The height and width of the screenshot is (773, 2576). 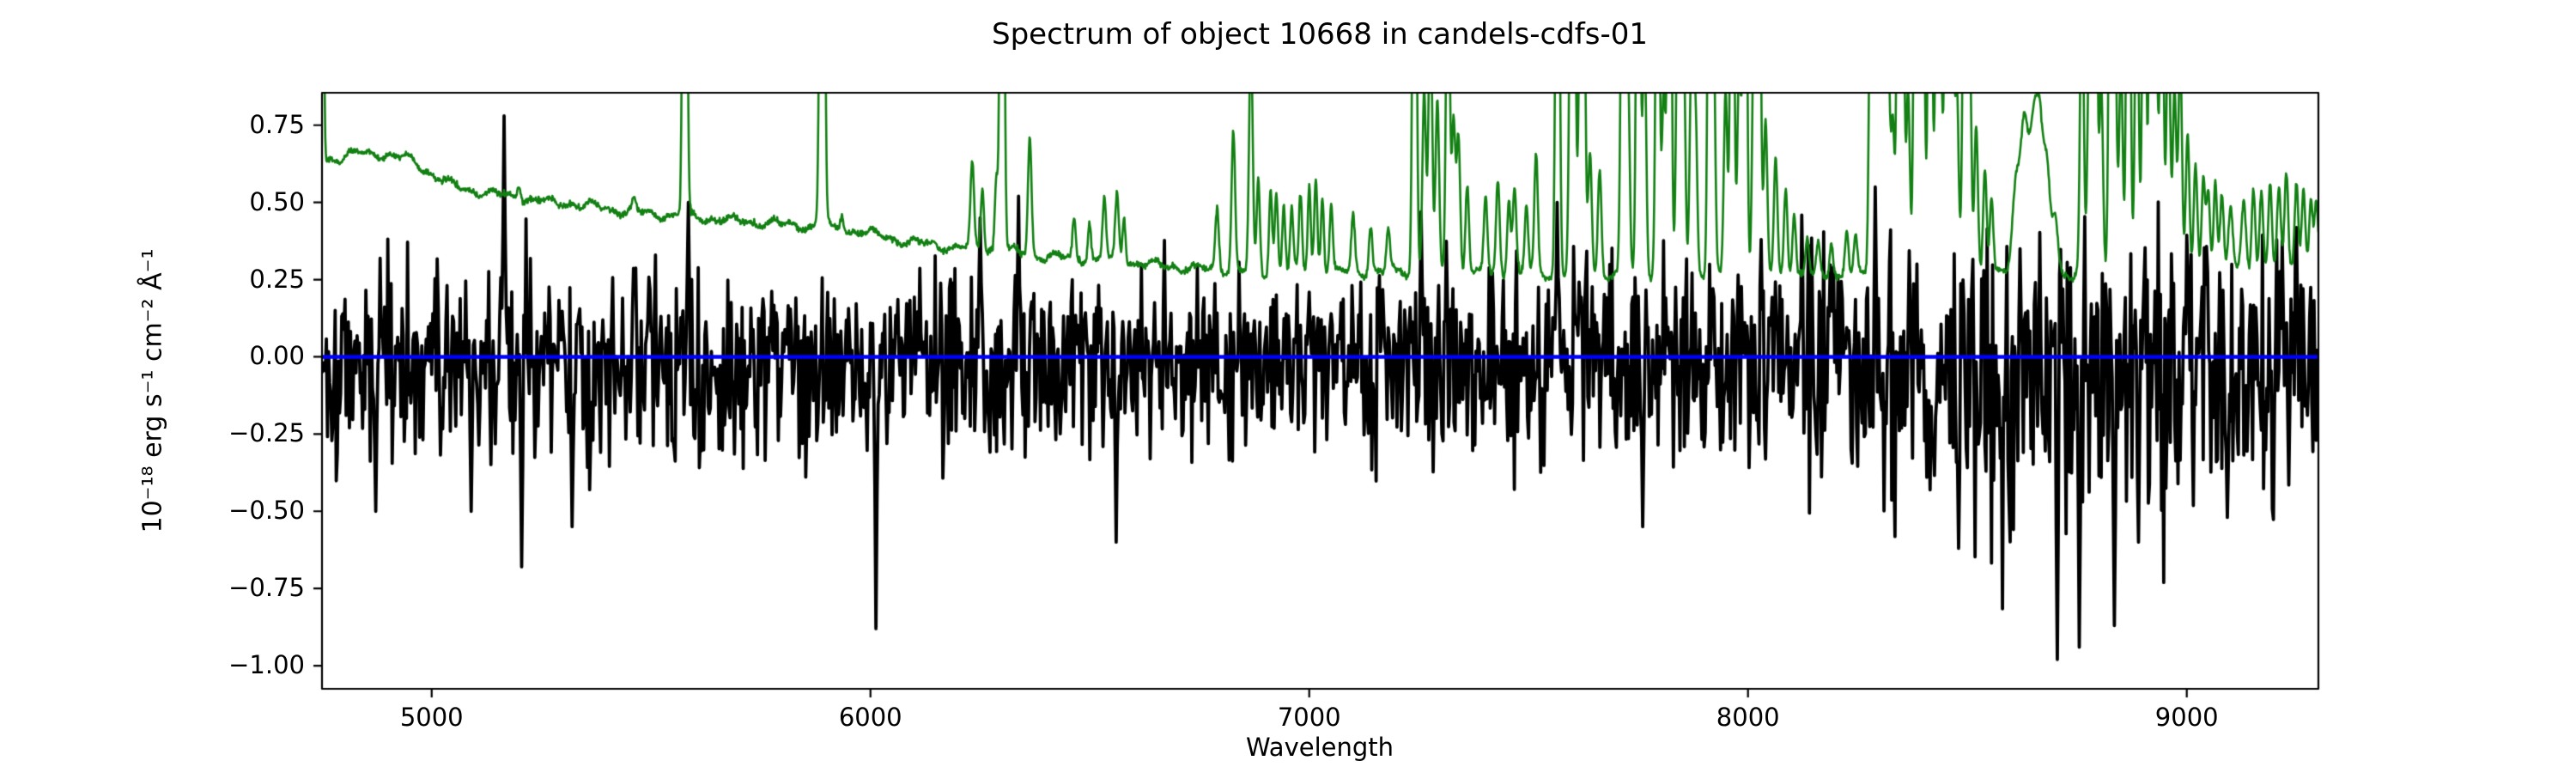 I want to click on y-tick-label-−0.50: −0.50, so click(x=266, y=511).